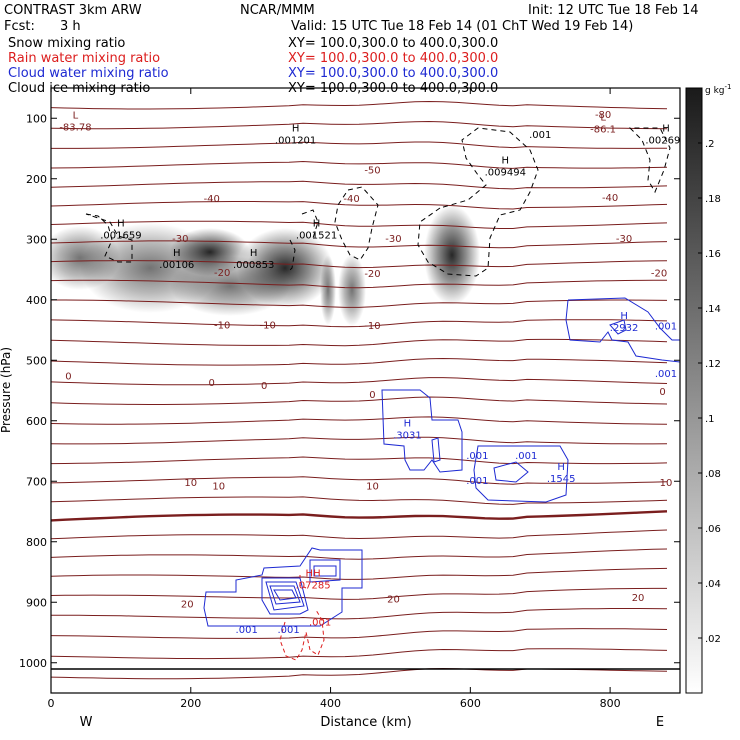 The image size is (740, 740). What do you see at coordinates (316, 235) in the screenshot?
I see `extremum-value: .001521` at bounding box center [316, 235].